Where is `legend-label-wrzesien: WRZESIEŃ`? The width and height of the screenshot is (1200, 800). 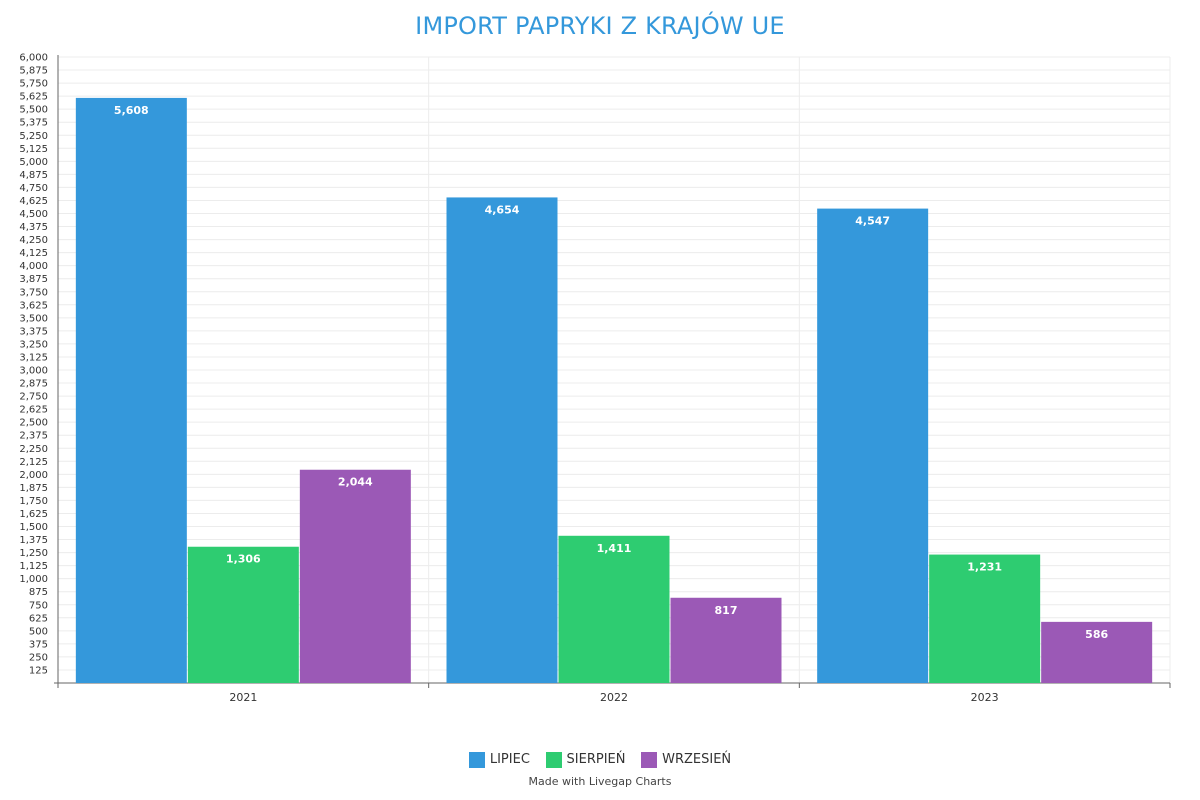
legend-label-wrzesien: WRZESIEŃ is located at coordinates (697, 760).